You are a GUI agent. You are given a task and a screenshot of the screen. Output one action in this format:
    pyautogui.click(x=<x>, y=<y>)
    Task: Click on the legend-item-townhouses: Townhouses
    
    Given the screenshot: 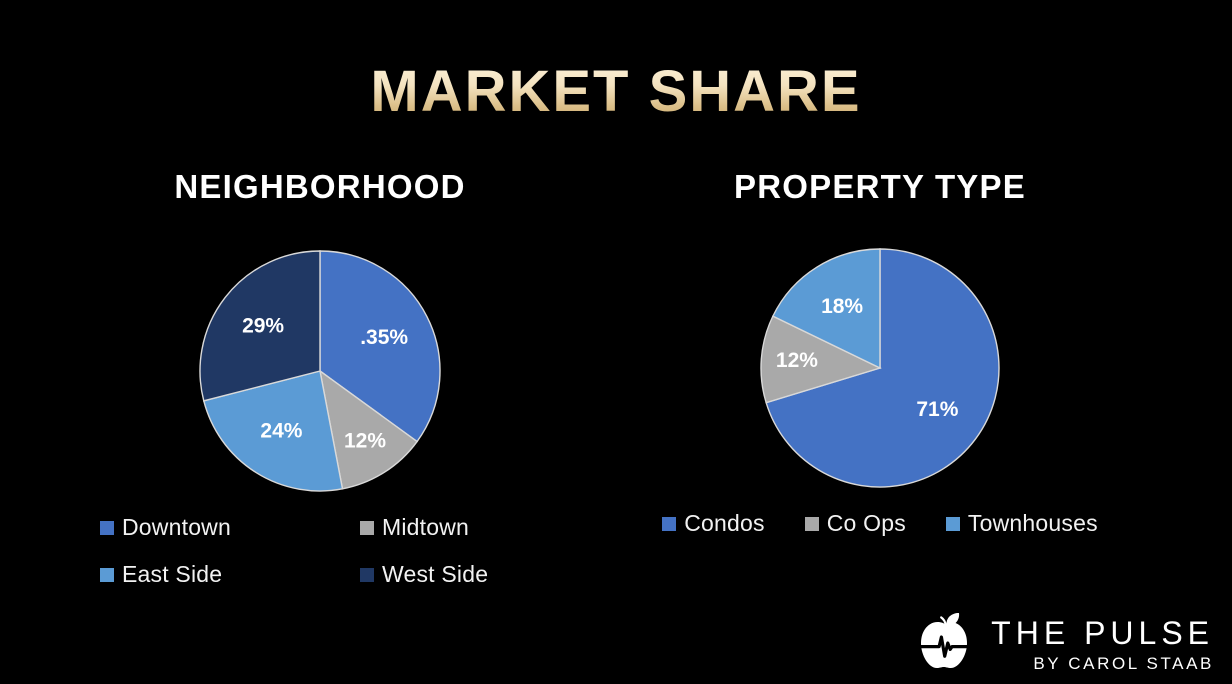 What is the action you would take?
    pyautogui.click(x=1021, y=523)
    